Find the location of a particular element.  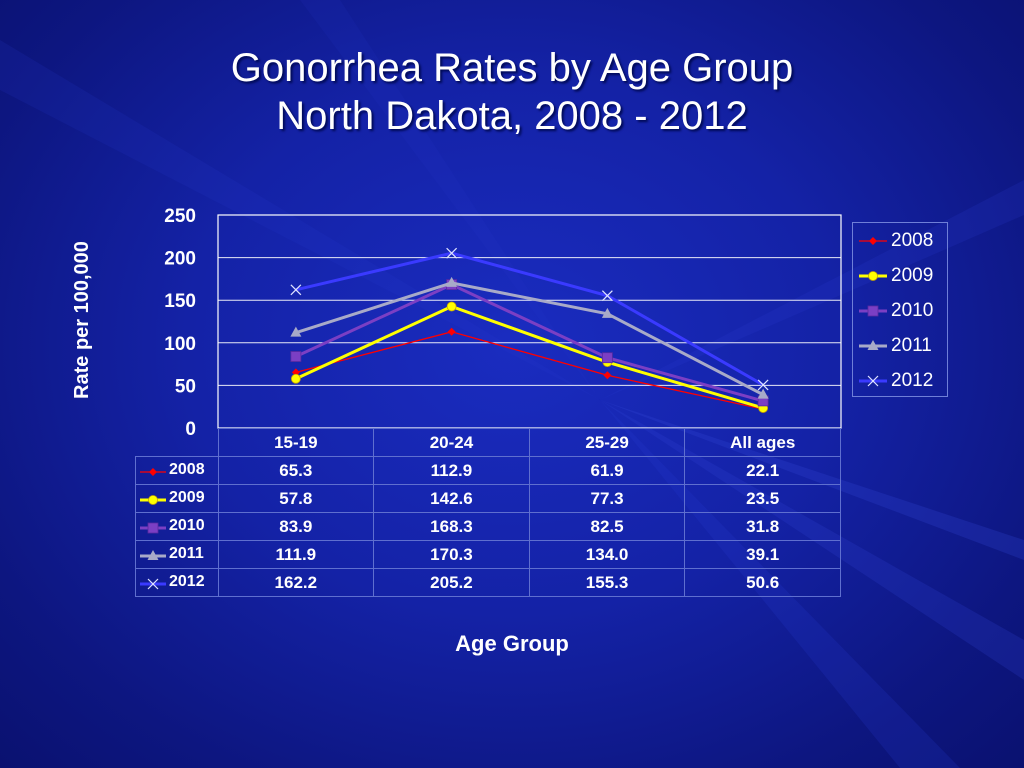

data-table-cell: 142.6 is located at coordinates (451, 498).